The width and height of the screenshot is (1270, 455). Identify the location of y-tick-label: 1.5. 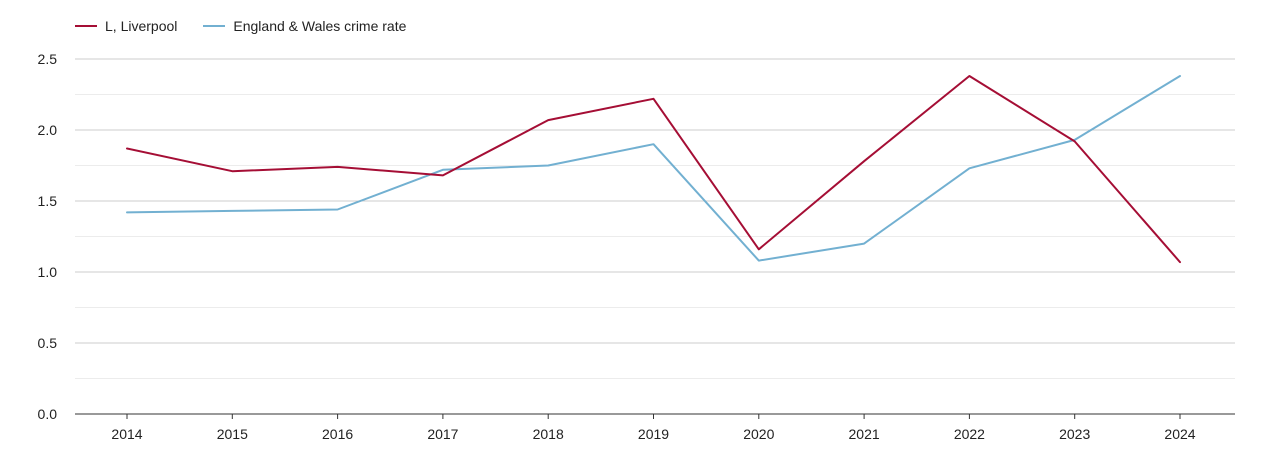
(48, 201).